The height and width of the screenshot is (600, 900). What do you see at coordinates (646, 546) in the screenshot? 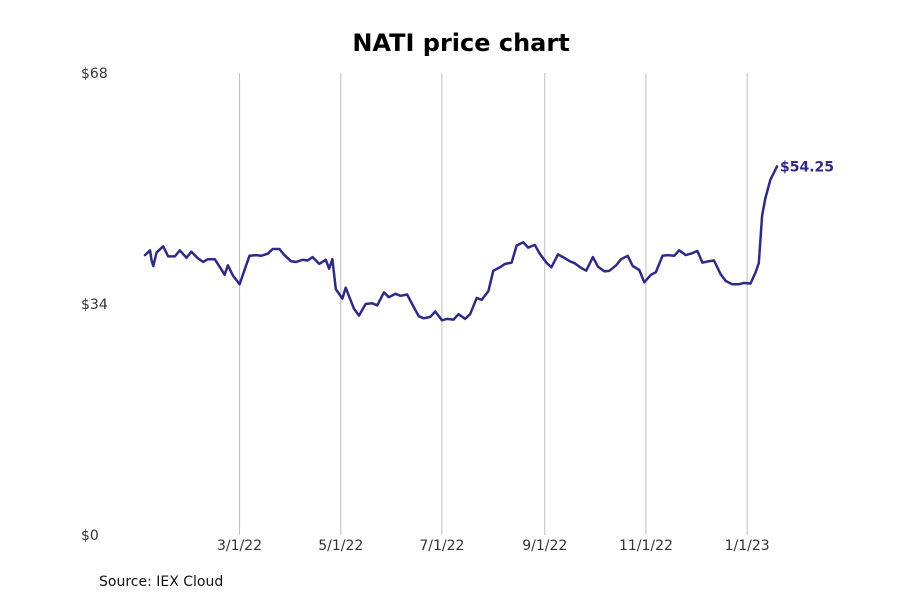
I see `x-tick-label: 11/1/22` at bounding box center [646, 546].